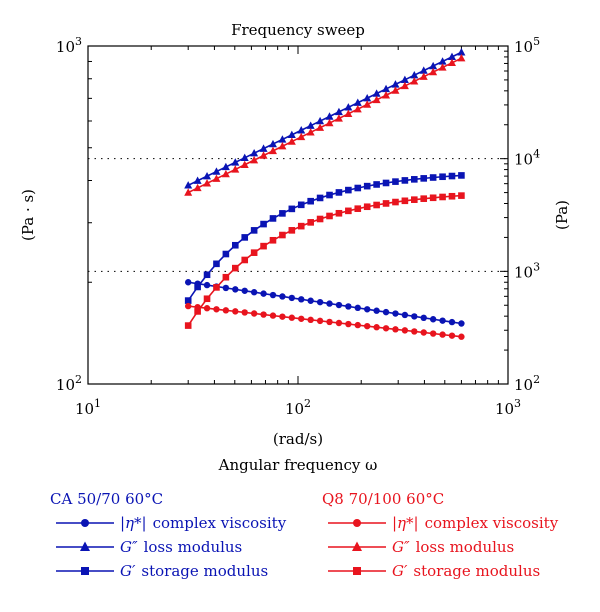  I want to click on y-right-tick-label: 104, so click(527, 158).